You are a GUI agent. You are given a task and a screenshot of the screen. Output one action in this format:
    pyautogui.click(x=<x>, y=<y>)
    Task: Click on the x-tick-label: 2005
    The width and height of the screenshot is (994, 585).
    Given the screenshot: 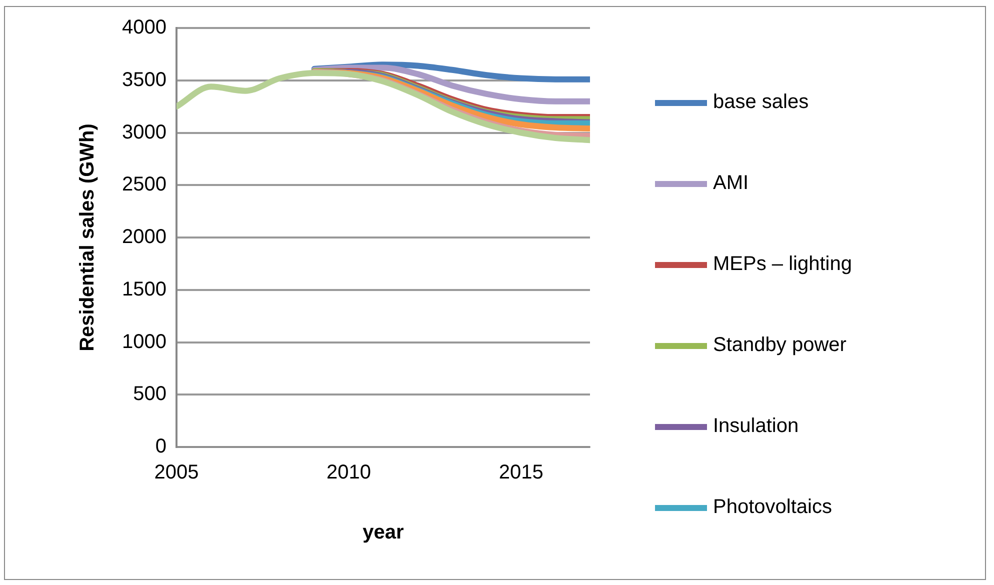 What is the action you would take?
    pyautogui.click(x=176, y=473)
    